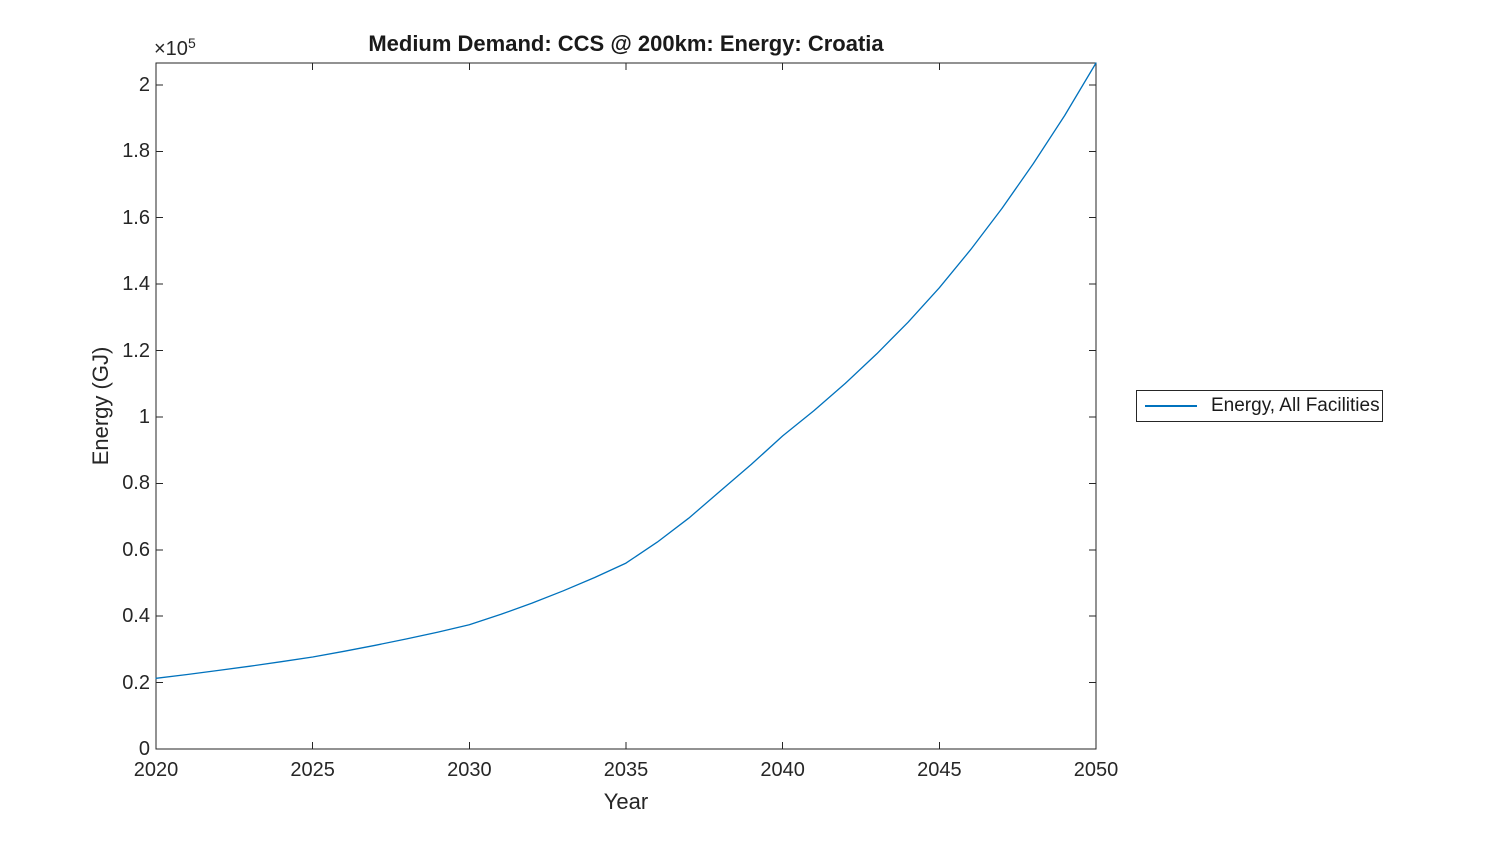 This screenshot has width=1500, height=844. Describe the element at coordinates (136, 217) in the screenshot. I see `y-tick-label: 1.6` at that location.